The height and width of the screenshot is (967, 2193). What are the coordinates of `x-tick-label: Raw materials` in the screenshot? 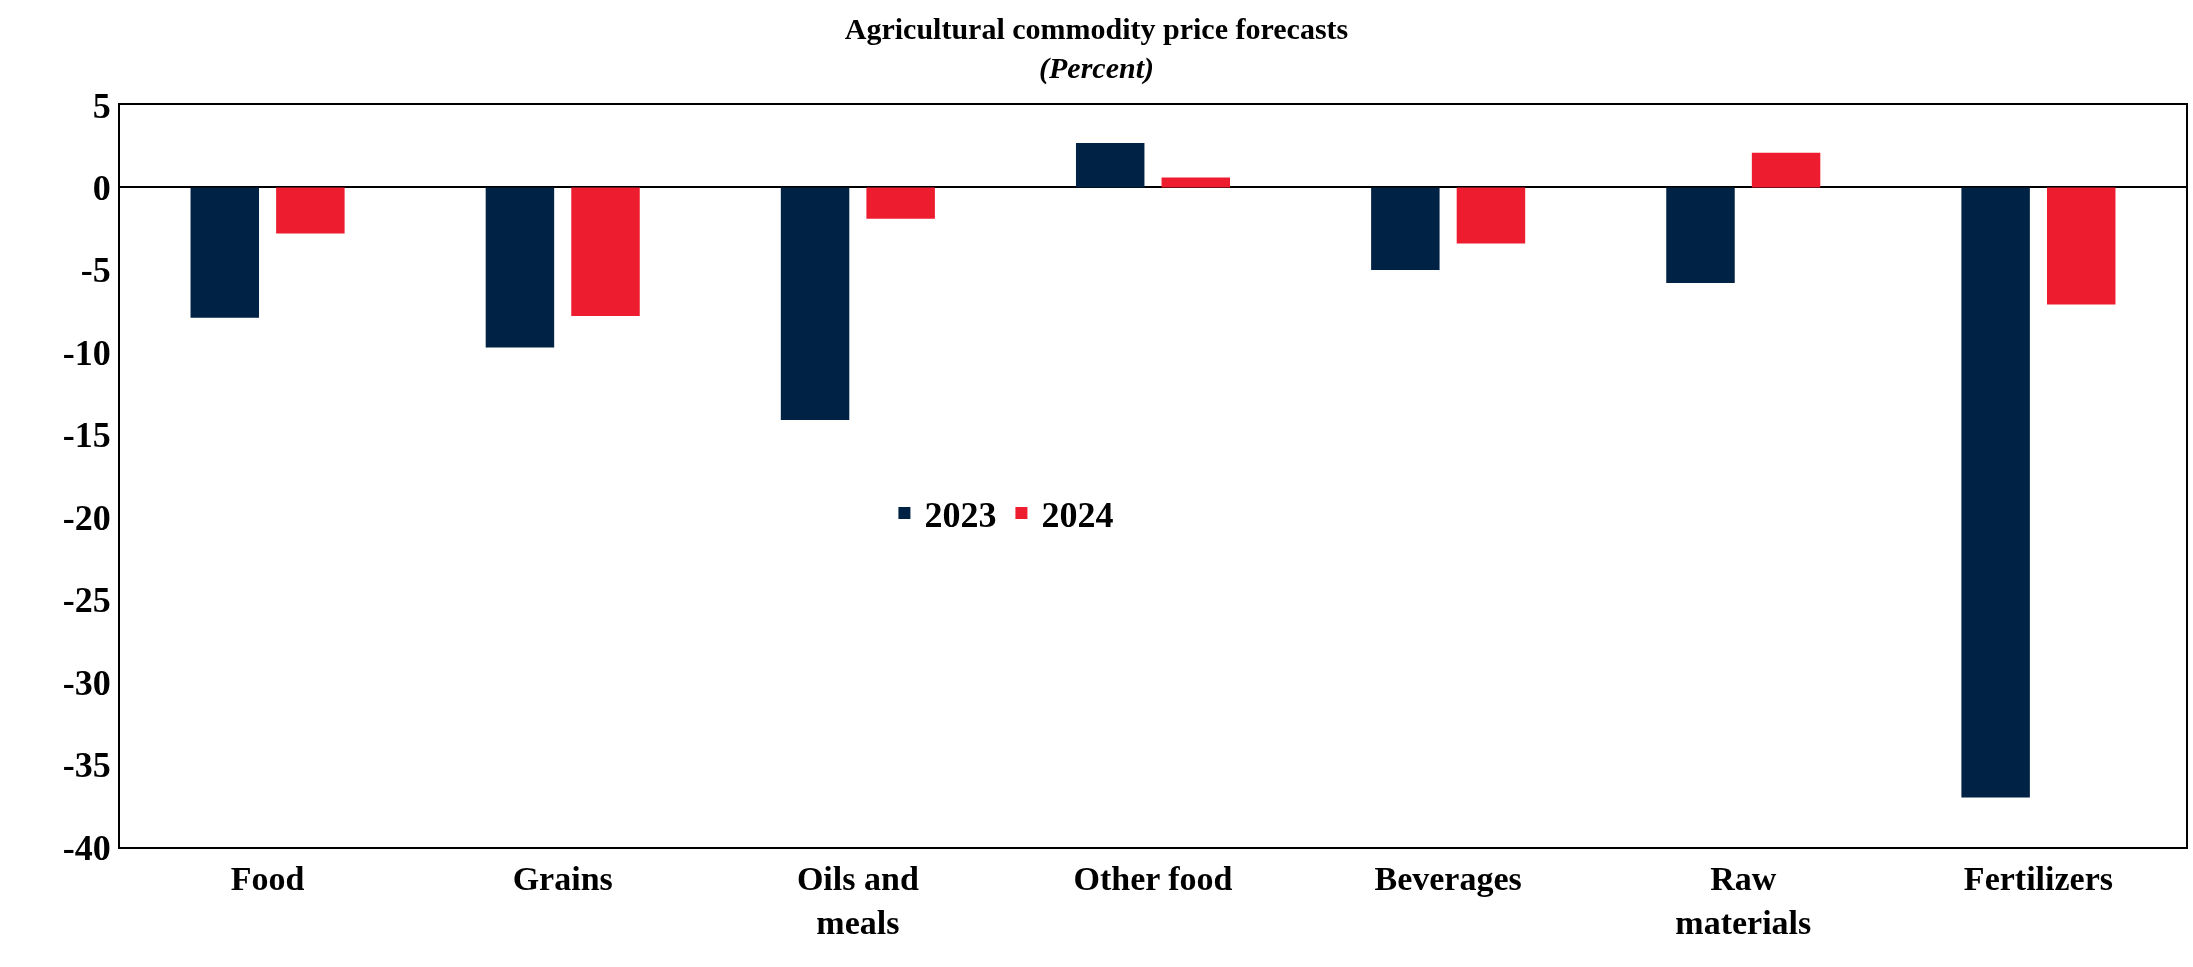 It's located at (1743, 900).